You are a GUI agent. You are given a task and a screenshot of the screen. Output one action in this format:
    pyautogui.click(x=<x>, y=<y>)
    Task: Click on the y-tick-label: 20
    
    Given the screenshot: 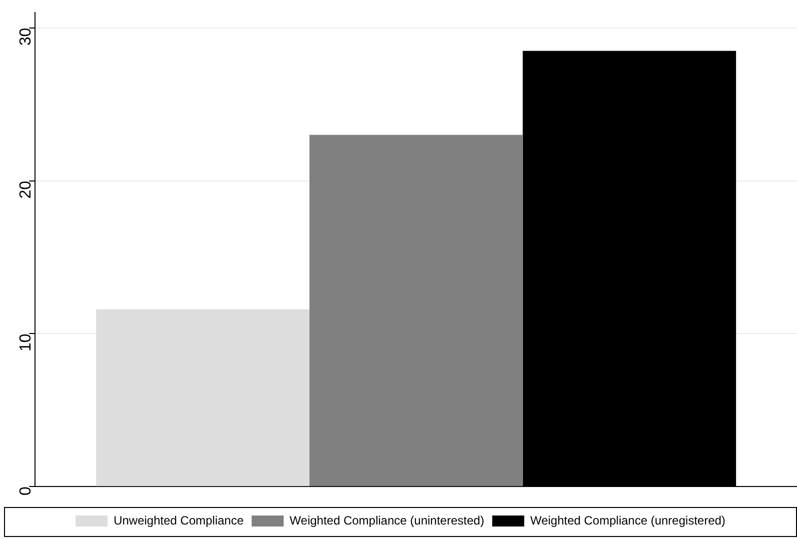 What is the action you would take?
    pyautogui.click(x=26, y=189)
    